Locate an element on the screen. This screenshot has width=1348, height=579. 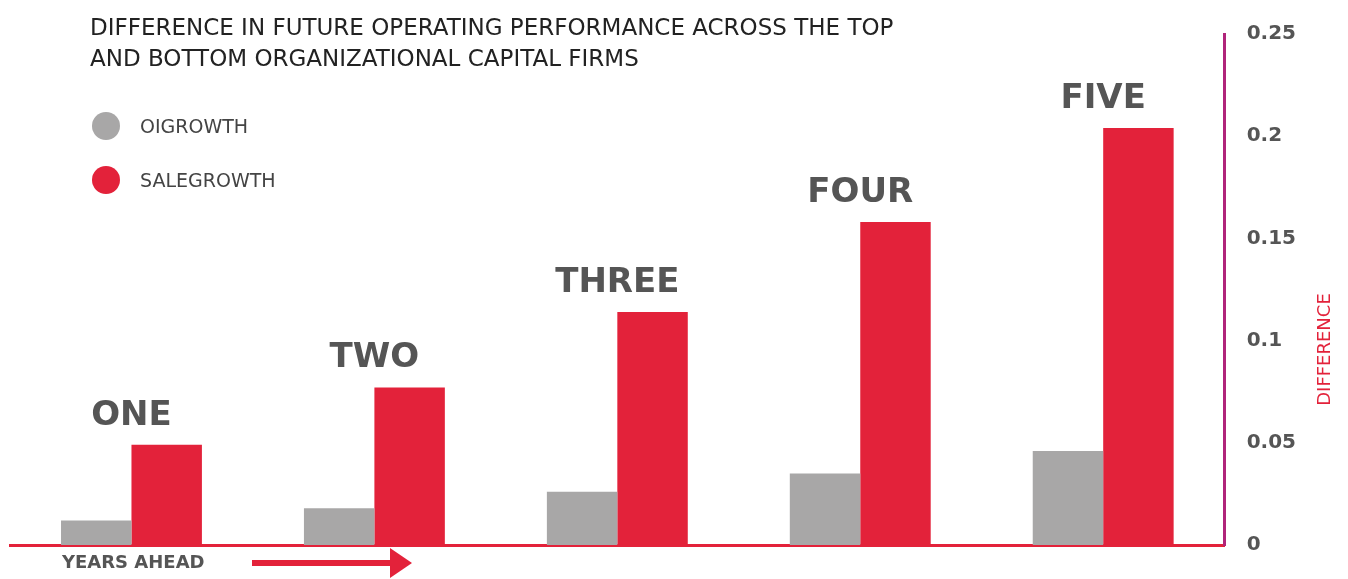
y-tick-label: 0 is located at coordinates (1253, 543).